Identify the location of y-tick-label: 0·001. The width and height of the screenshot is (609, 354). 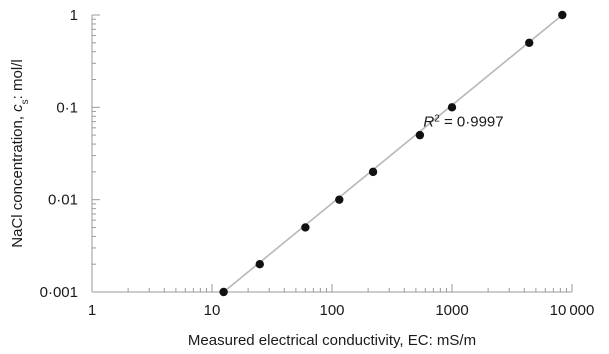
(59, 292).